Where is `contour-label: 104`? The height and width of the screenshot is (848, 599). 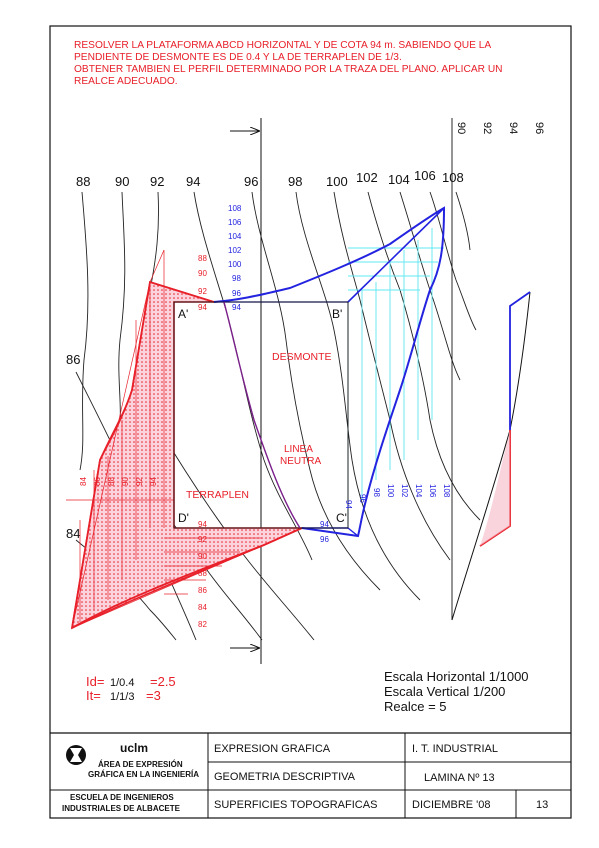
contour-label: 104 is located at coordinates (399, 179).